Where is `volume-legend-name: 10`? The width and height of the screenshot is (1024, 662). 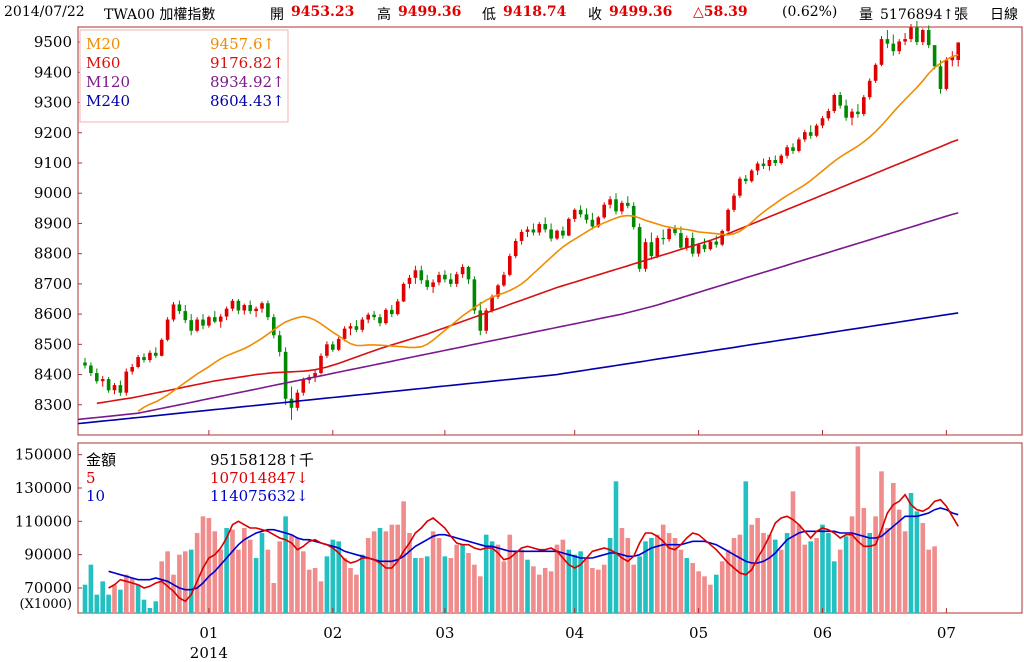 volume-legend-name: 10 is located at coordinates (95, 496).